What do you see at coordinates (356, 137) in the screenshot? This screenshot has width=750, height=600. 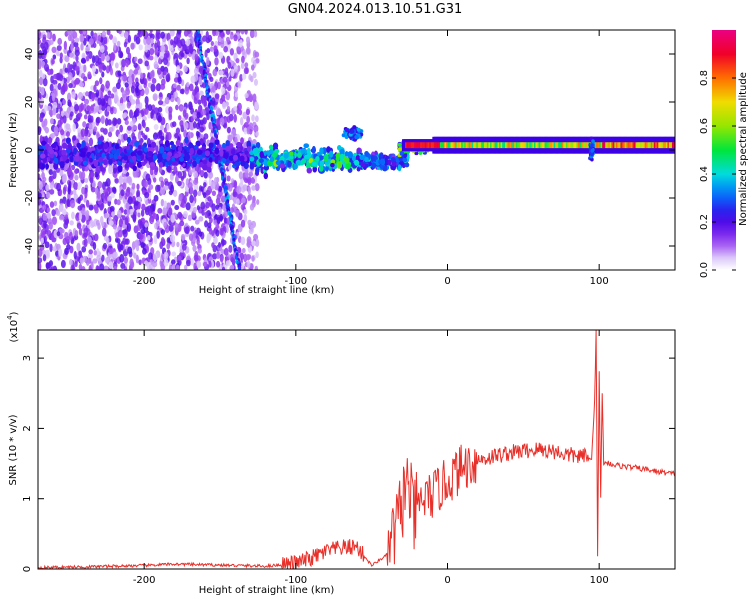 I see `blob-cell` at bounding box center [356, 137].